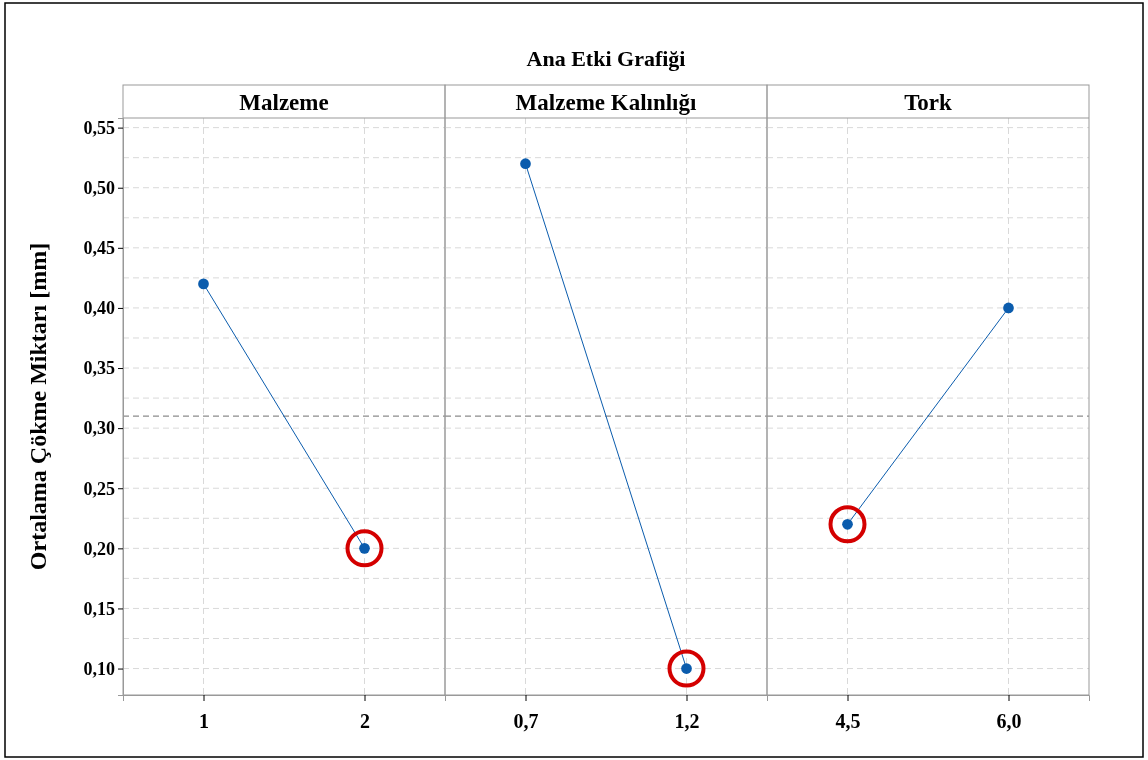 The height and width of the screenshot is (760, 1148). I want to click on x-tick-label: 1,2, so click(687, 721).